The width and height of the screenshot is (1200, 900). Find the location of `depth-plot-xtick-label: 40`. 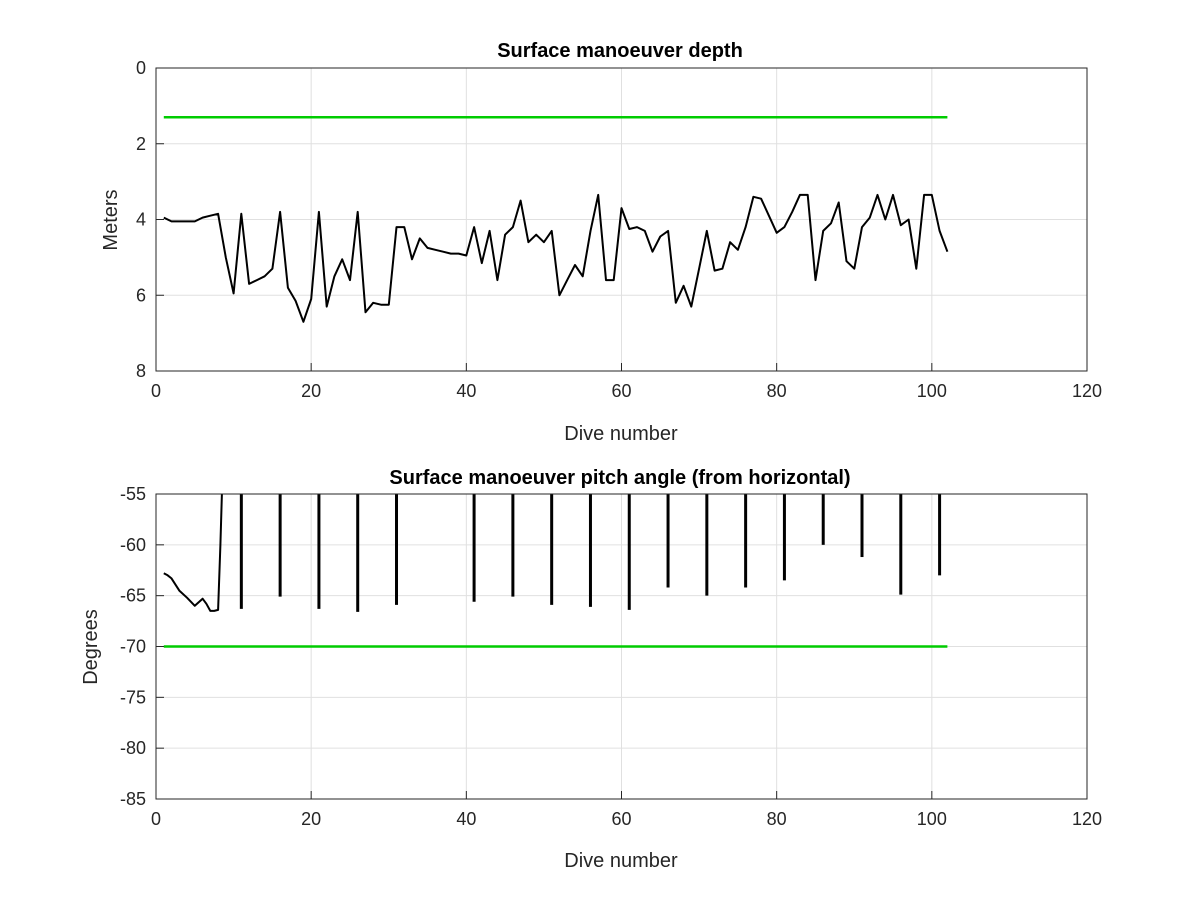

depth-plot-xtick-label: 40 is located at coordinates (466, 391).